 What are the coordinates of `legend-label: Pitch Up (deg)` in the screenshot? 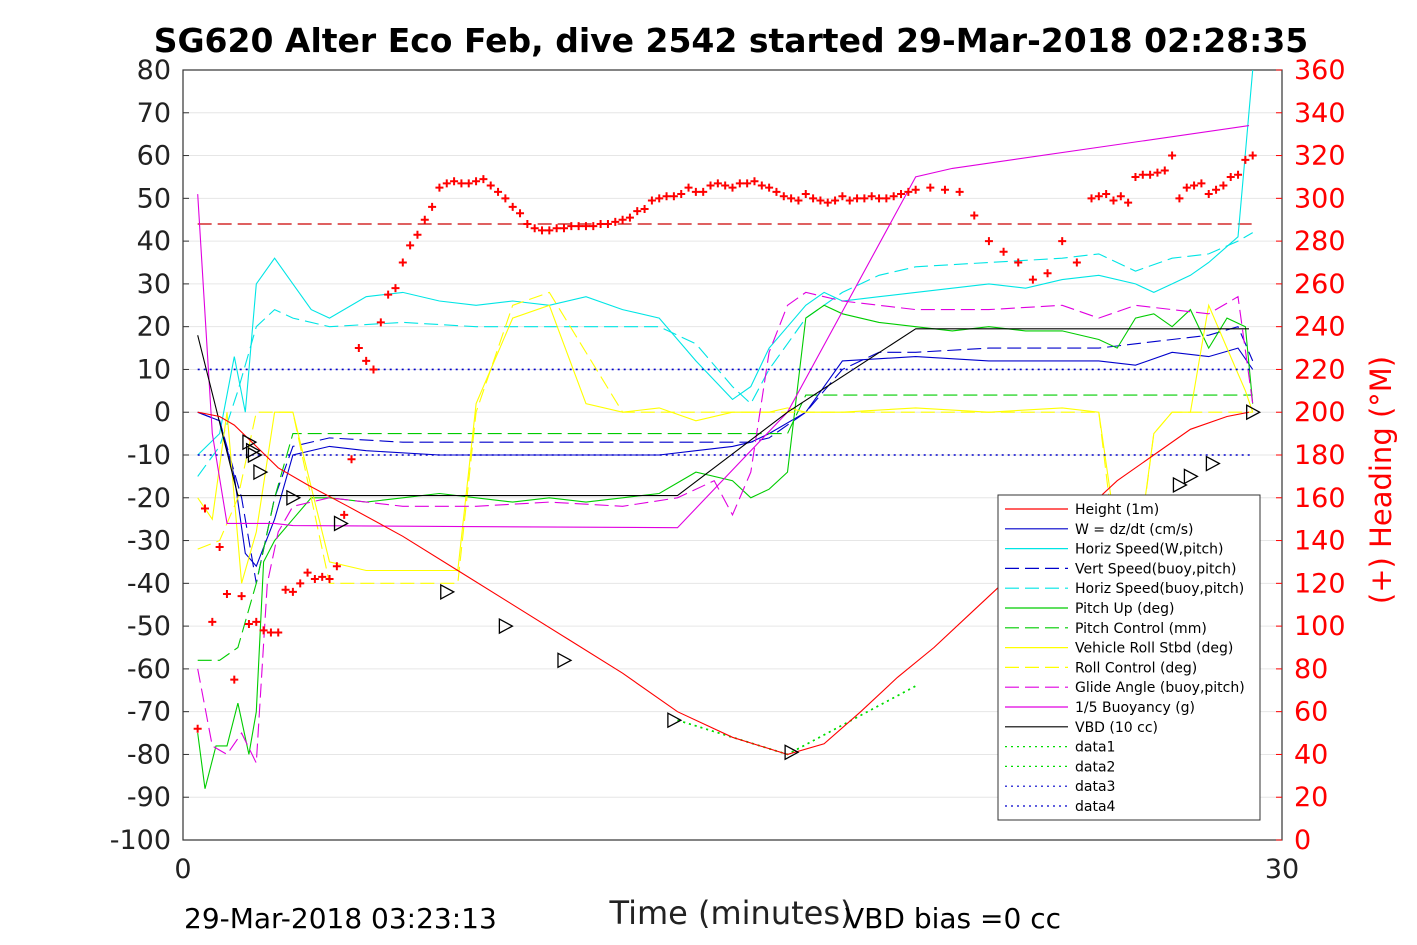 It's located at (1124, 609).